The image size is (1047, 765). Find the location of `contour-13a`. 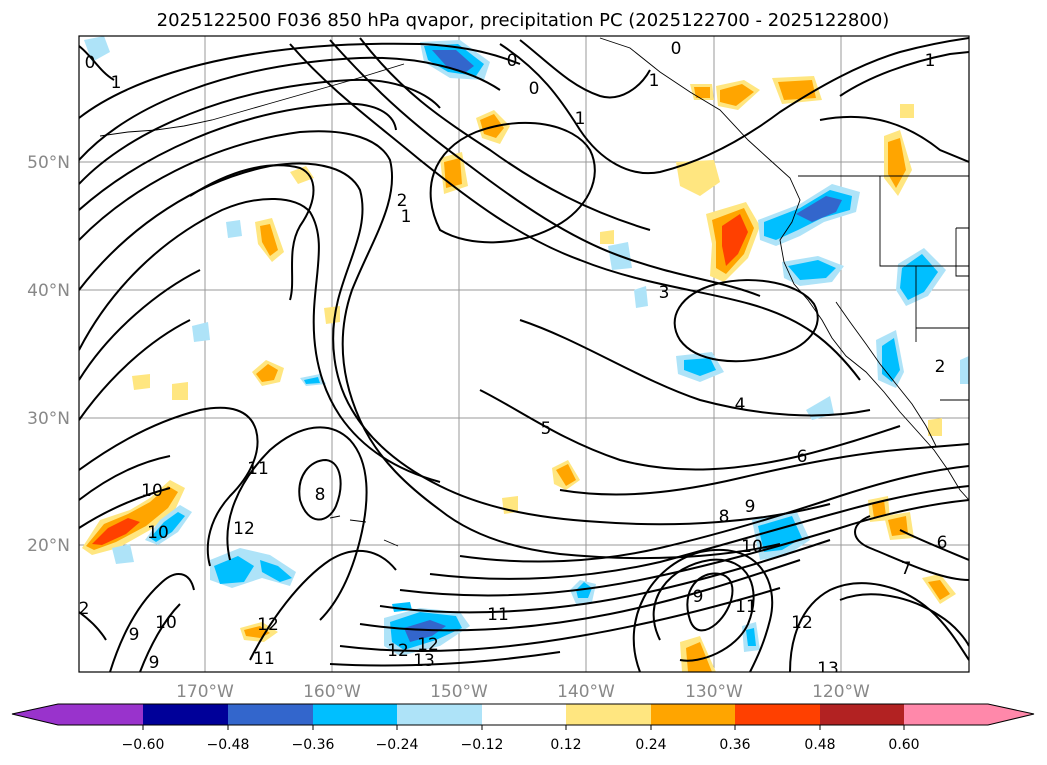

contour-13a is located at coordinates (445, 659).